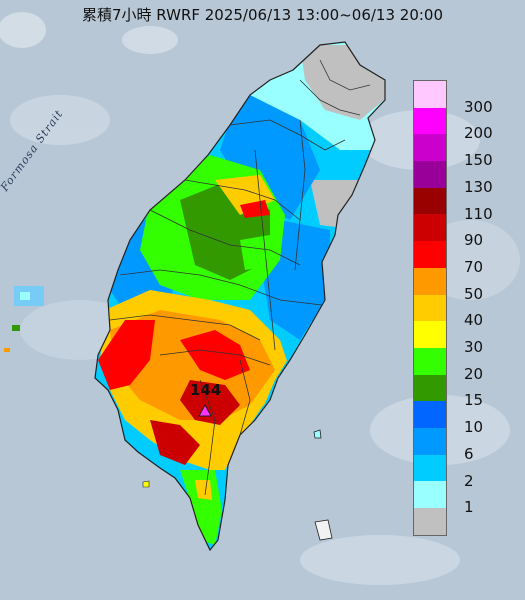  I want to click on legend-label: 70, so click(474, 266).